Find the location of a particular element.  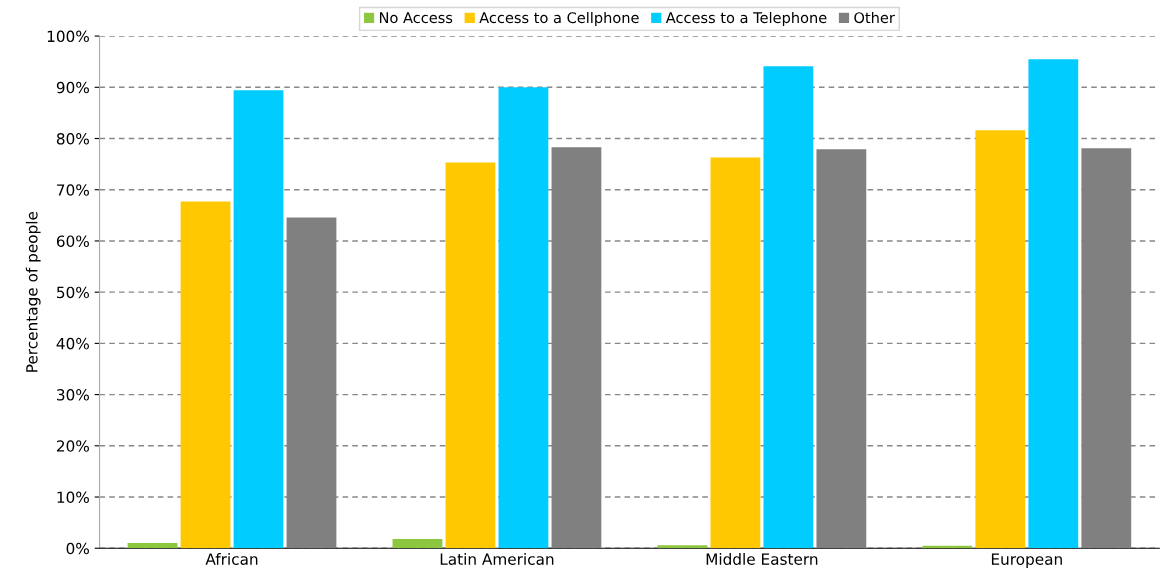

x-tick-label: European is located at coordinates (1026, 560).